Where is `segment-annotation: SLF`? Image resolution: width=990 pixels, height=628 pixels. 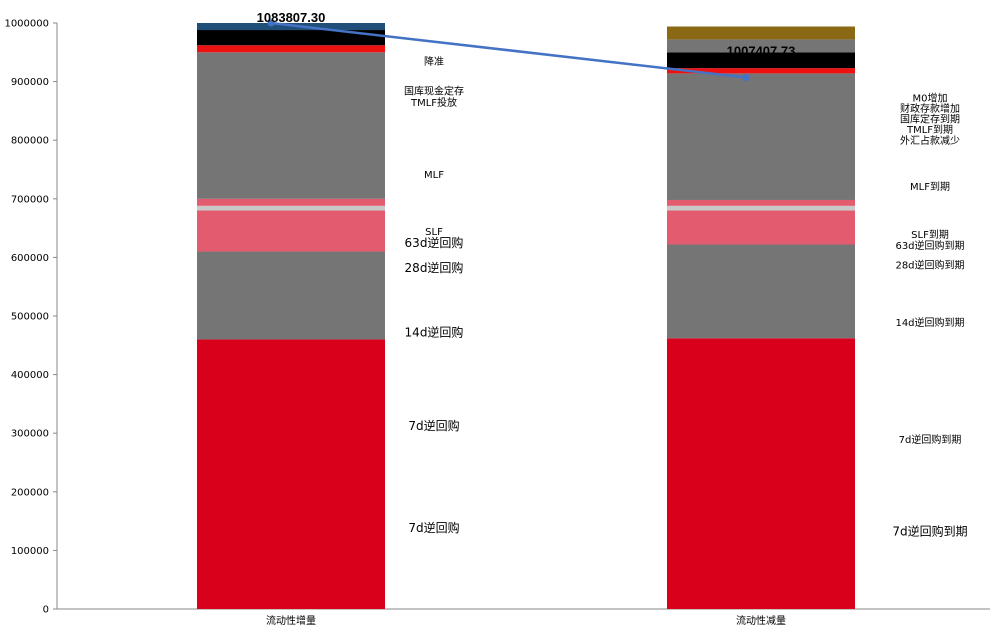 segment-annotation: SLF is located at coordinates (434, 232).